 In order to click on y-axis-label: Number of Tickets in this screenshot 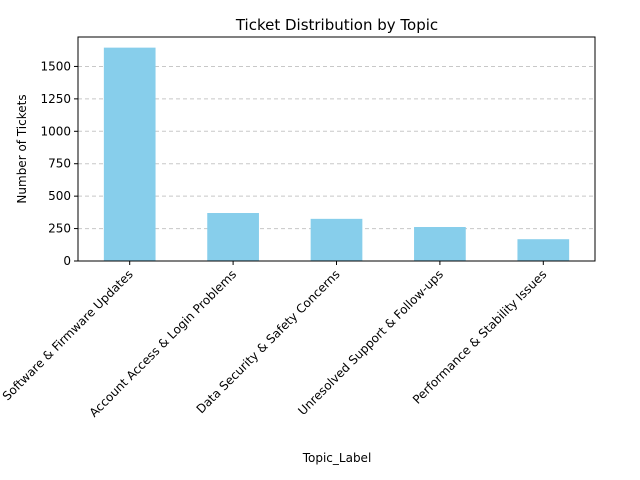, I will do `click(22, 148)`.